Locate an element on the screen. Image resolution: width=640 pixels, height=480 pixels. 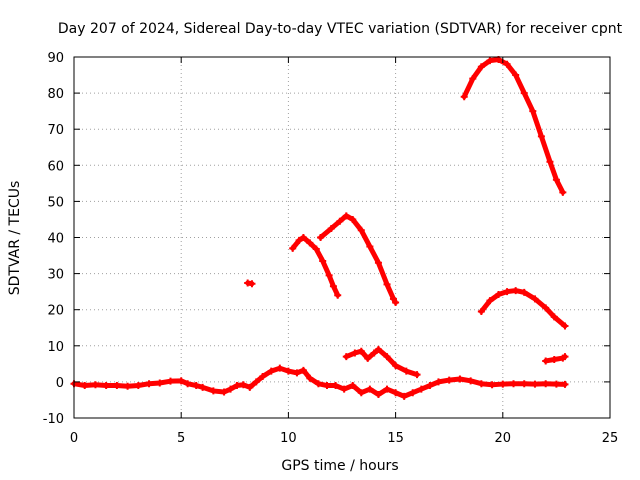
series-line is located at coordinates (523, 308).